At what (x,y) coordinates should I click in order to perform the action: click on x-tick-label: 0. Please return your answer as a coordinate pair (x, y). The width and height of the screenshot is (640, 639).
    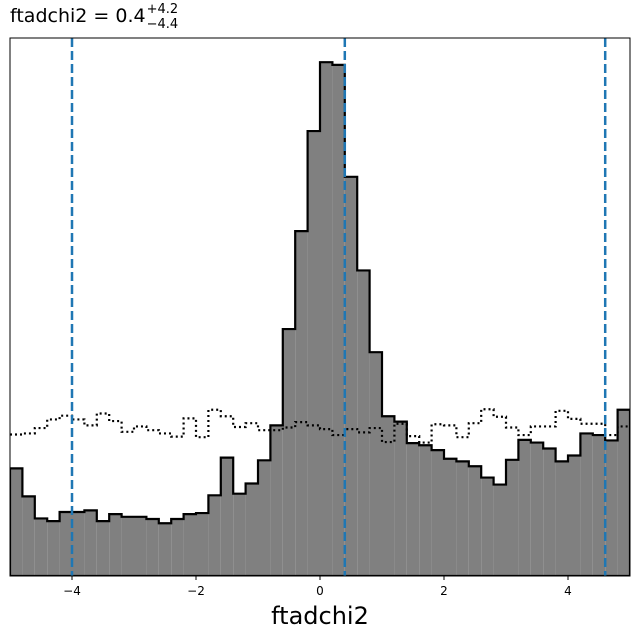
    Looking at the image, I should click on (320, 591).